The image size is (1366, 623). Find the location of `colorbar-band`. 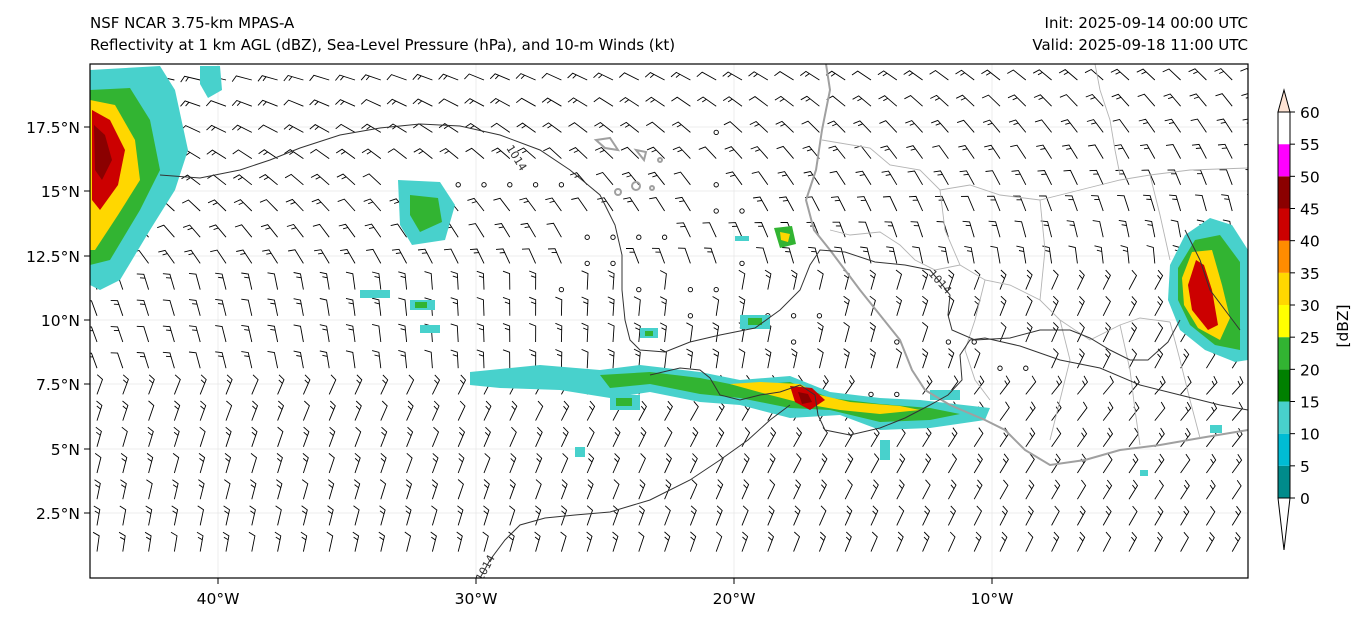

colorbar-band is located at coordinates (1284, 128).